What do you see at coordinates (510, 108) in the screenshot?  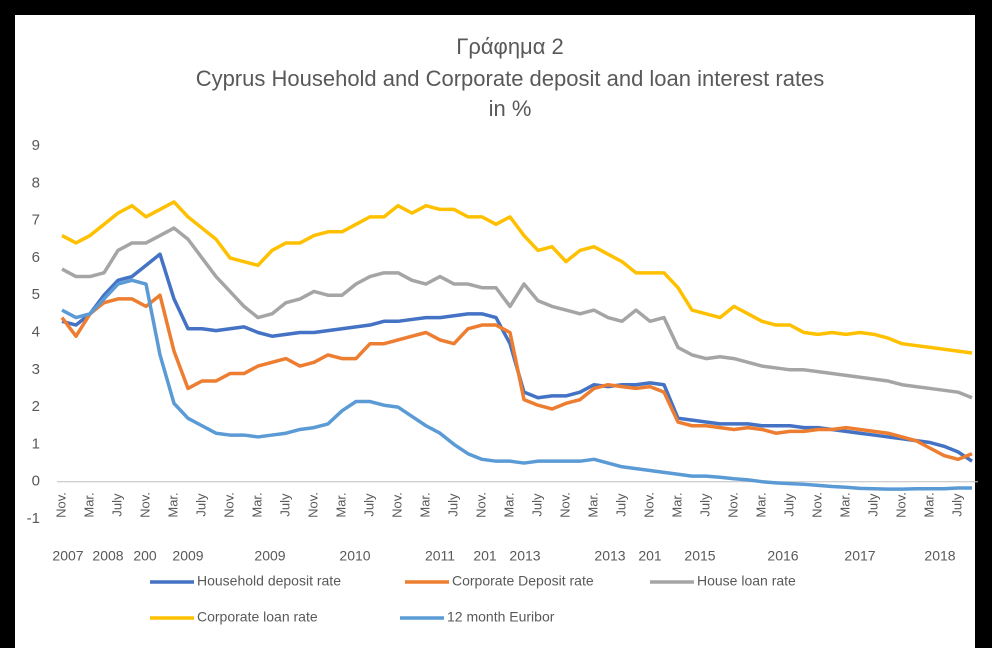 I see `unit-label: in %` at bounding box center [510, 108].